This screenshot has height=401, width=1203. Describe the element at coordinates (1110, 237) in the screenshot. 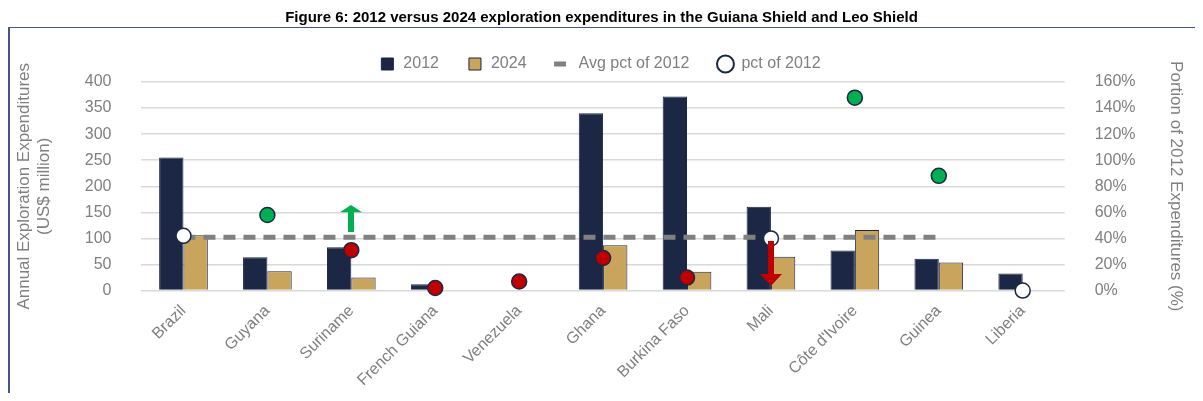

I see `y2-tick-label: 40%` at that location.